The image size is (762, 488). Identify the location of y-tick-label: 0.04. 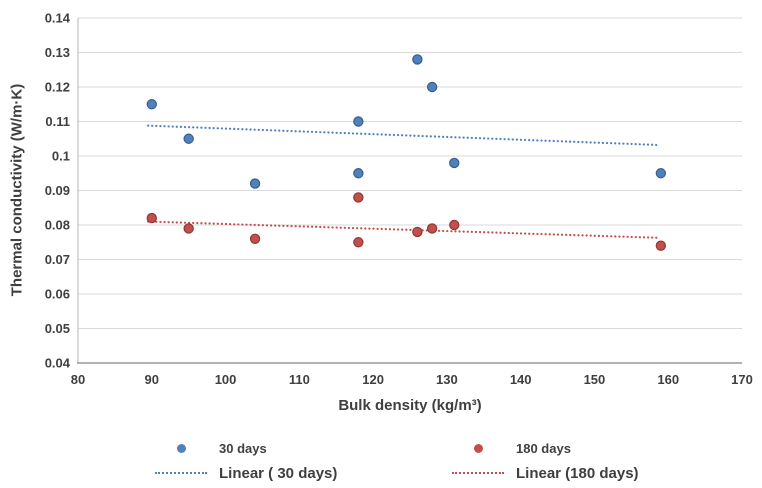
(58, 363).